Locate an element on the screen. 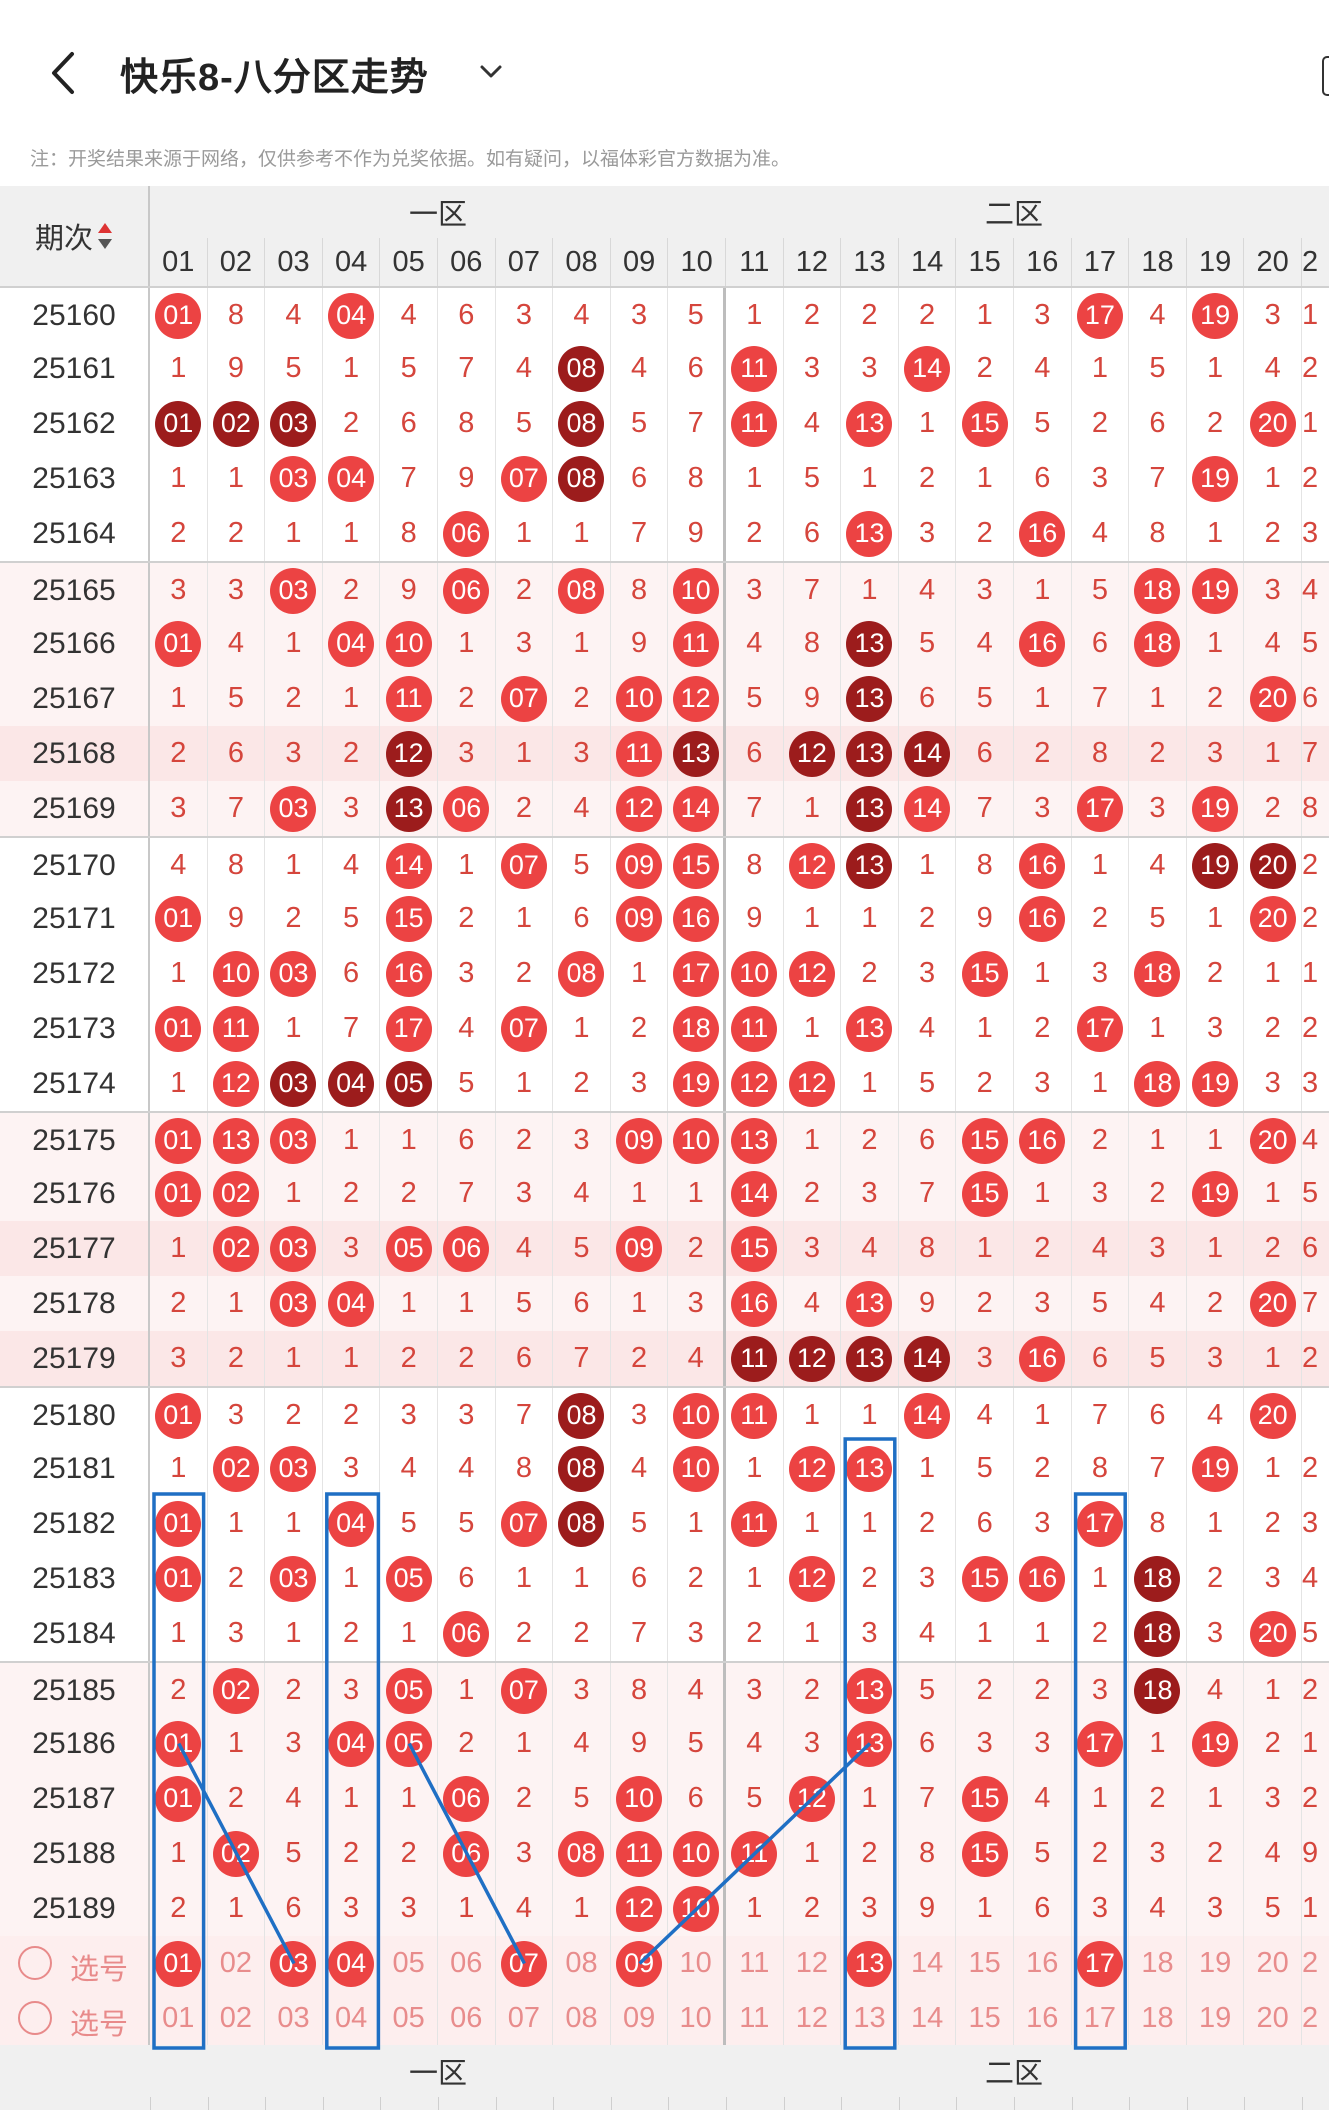 This screenshot has width=1329, height=2110. trend-cell: 18 is located at coordinates (1158, 643).